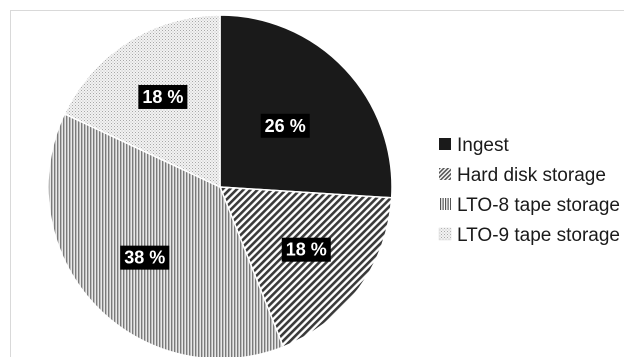  I want to click on data-label-lto8-tape-storage-box, so click(145, 257).